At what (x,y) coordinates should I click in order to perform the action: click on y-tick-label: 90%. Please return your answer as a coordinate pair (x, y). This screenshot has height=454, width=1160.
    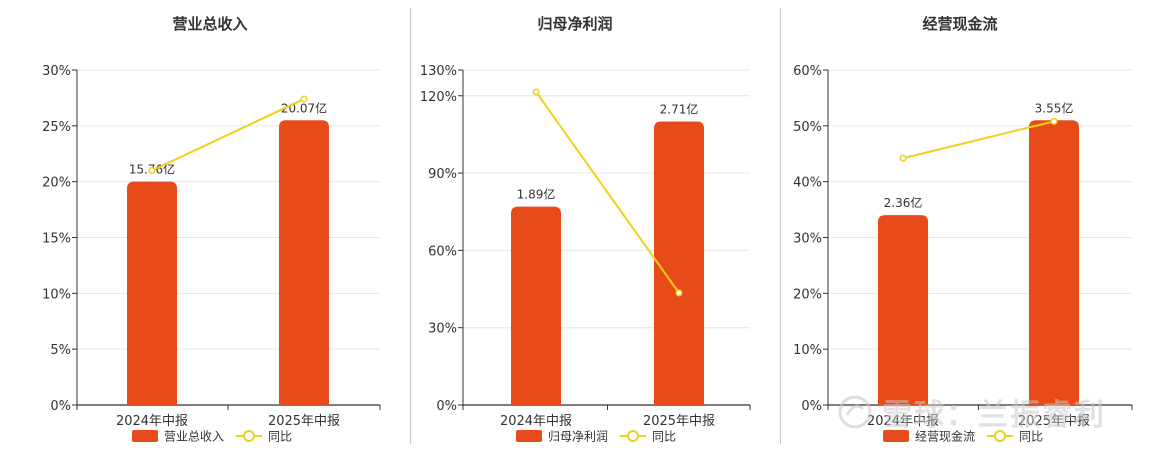
    Looking at the image, I should click on (442, 174).